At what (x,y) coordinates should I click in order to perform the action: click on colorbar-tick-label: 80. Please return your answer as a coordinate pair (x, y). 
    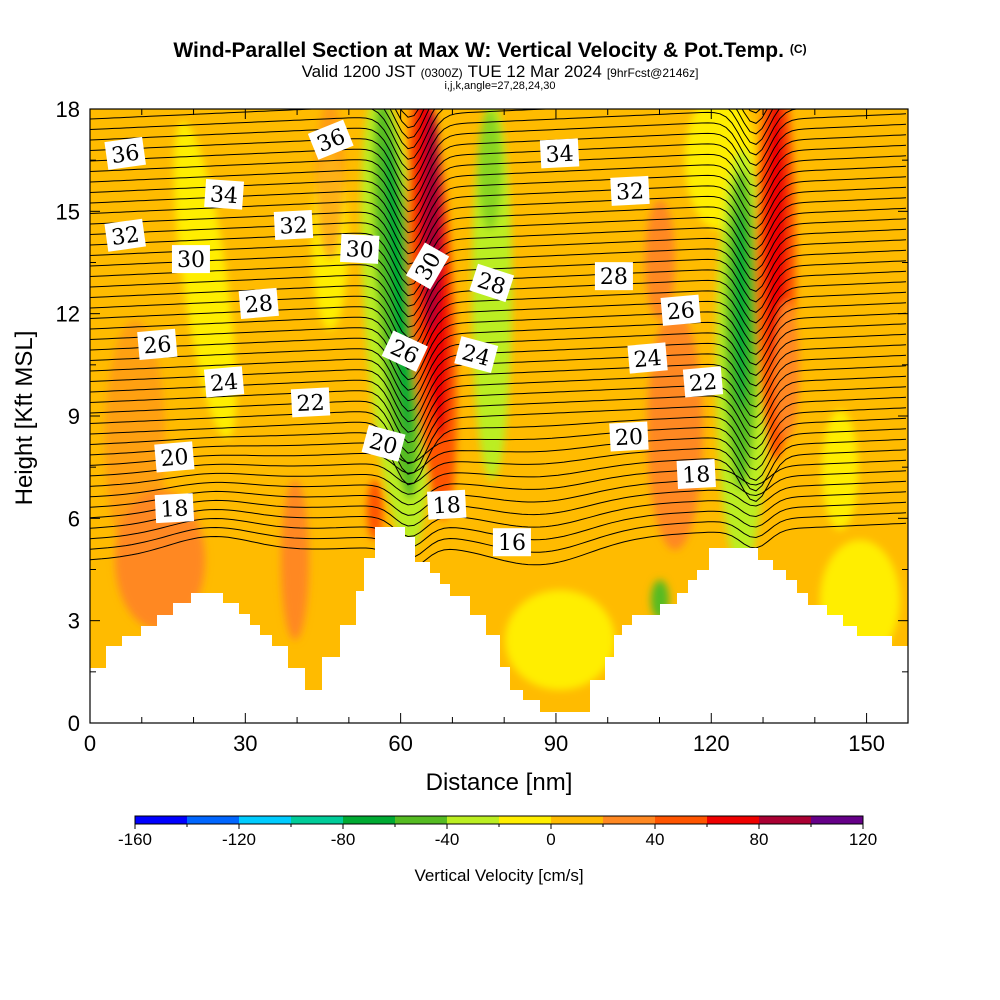
    Looking at the image, I should click on (759, 839).